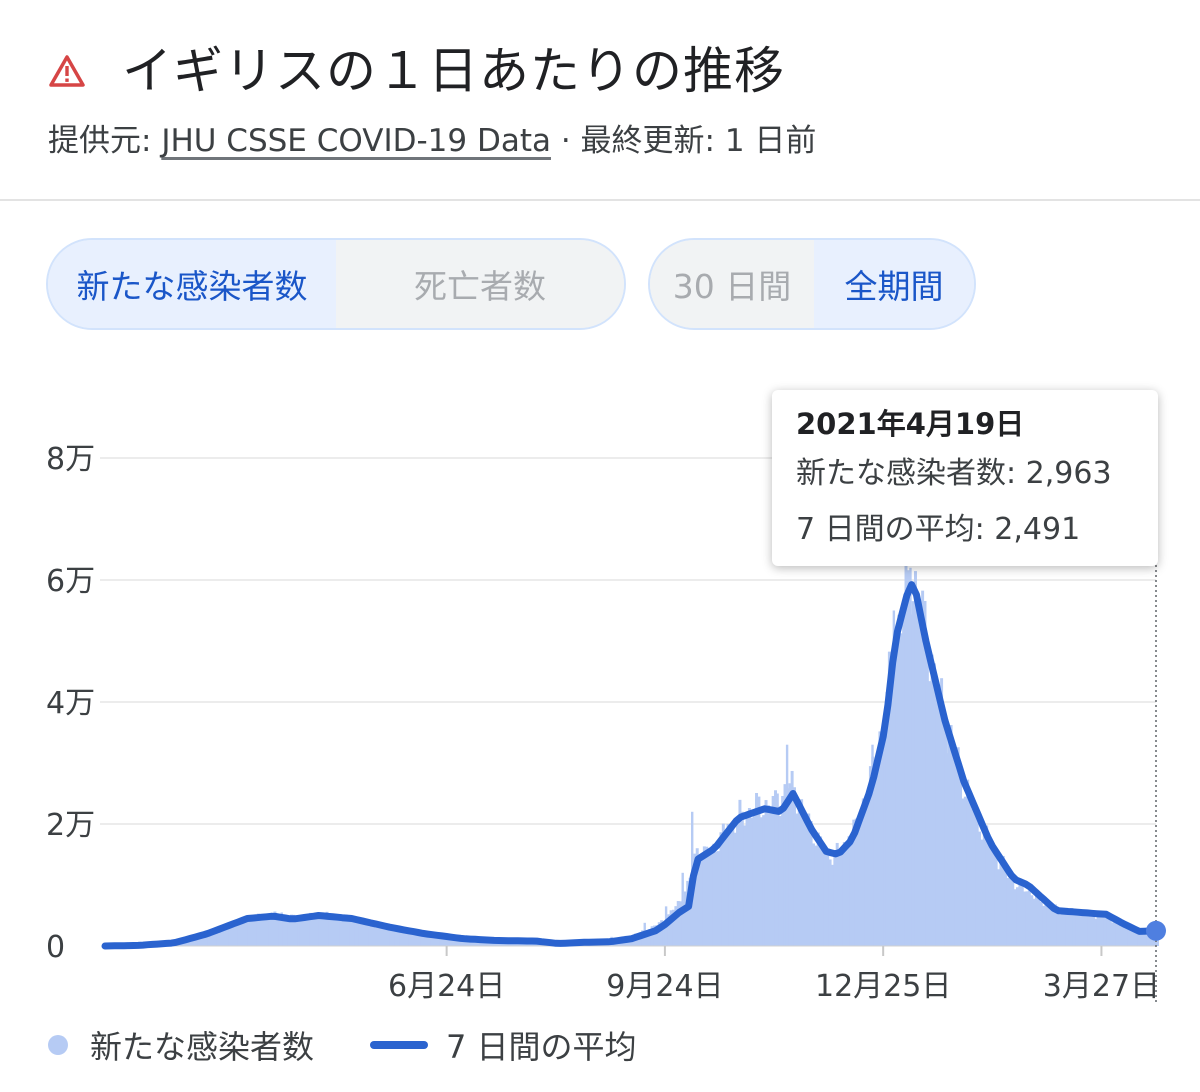  I want to click on tab-30-days: 30 日間, so click(732, 284).